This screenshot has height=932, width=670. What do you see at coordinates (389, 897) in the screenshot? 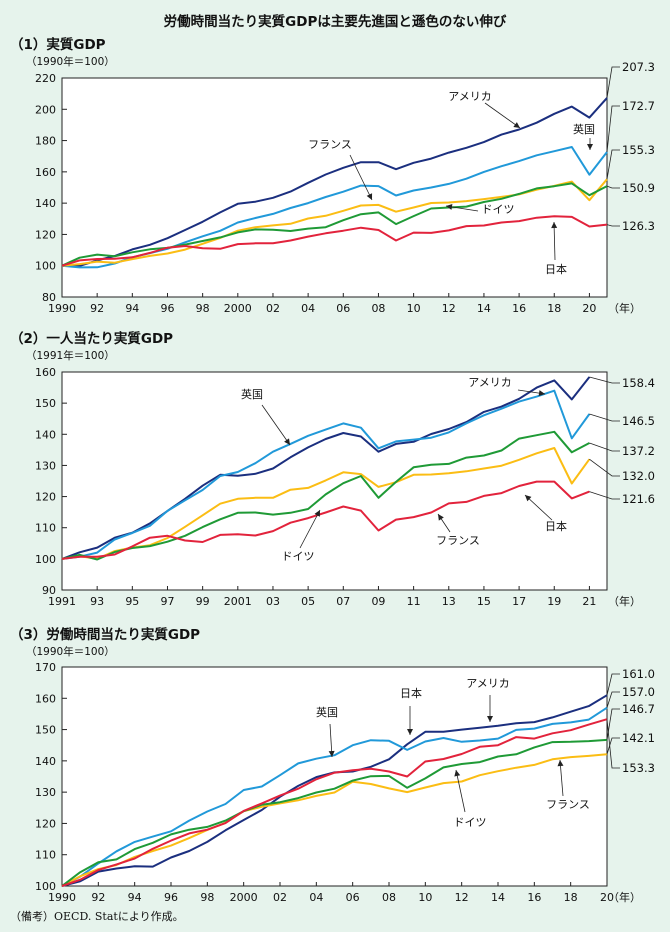
I see `x-tick-label: 08` at bounding box center [389, 897].